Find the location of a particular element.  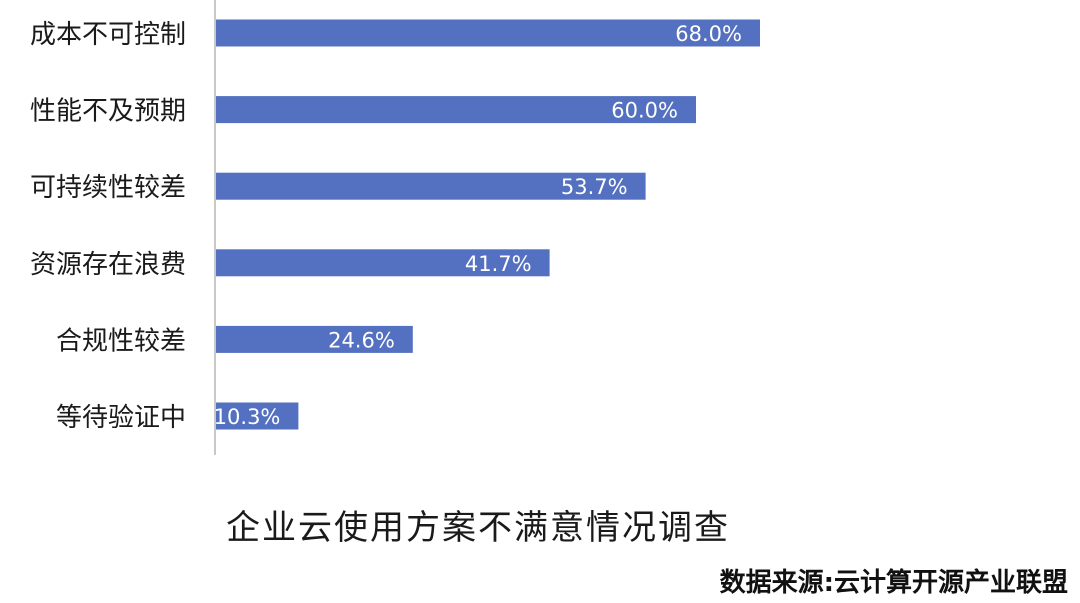

category-label: 合规性较差 is located at coordinates (121, 341).